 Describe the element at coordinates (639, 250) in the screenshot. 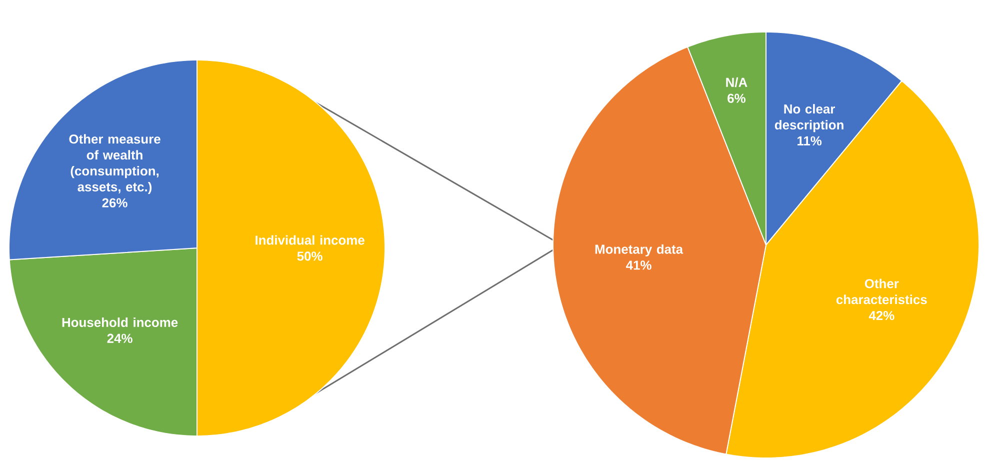

I see `slice-label: Monetary data` at that location.